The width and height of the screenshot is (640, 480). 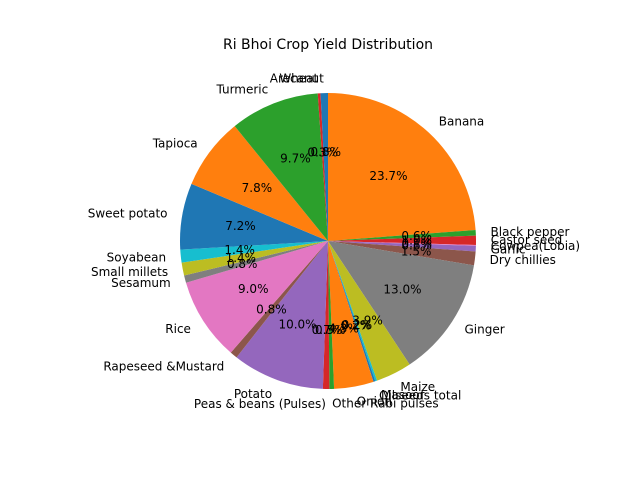 What do you see at coordinates (523, 260) in the screenshot?
I see `pie-slice-label: Dry chillies` at bounding box center [523, 260].